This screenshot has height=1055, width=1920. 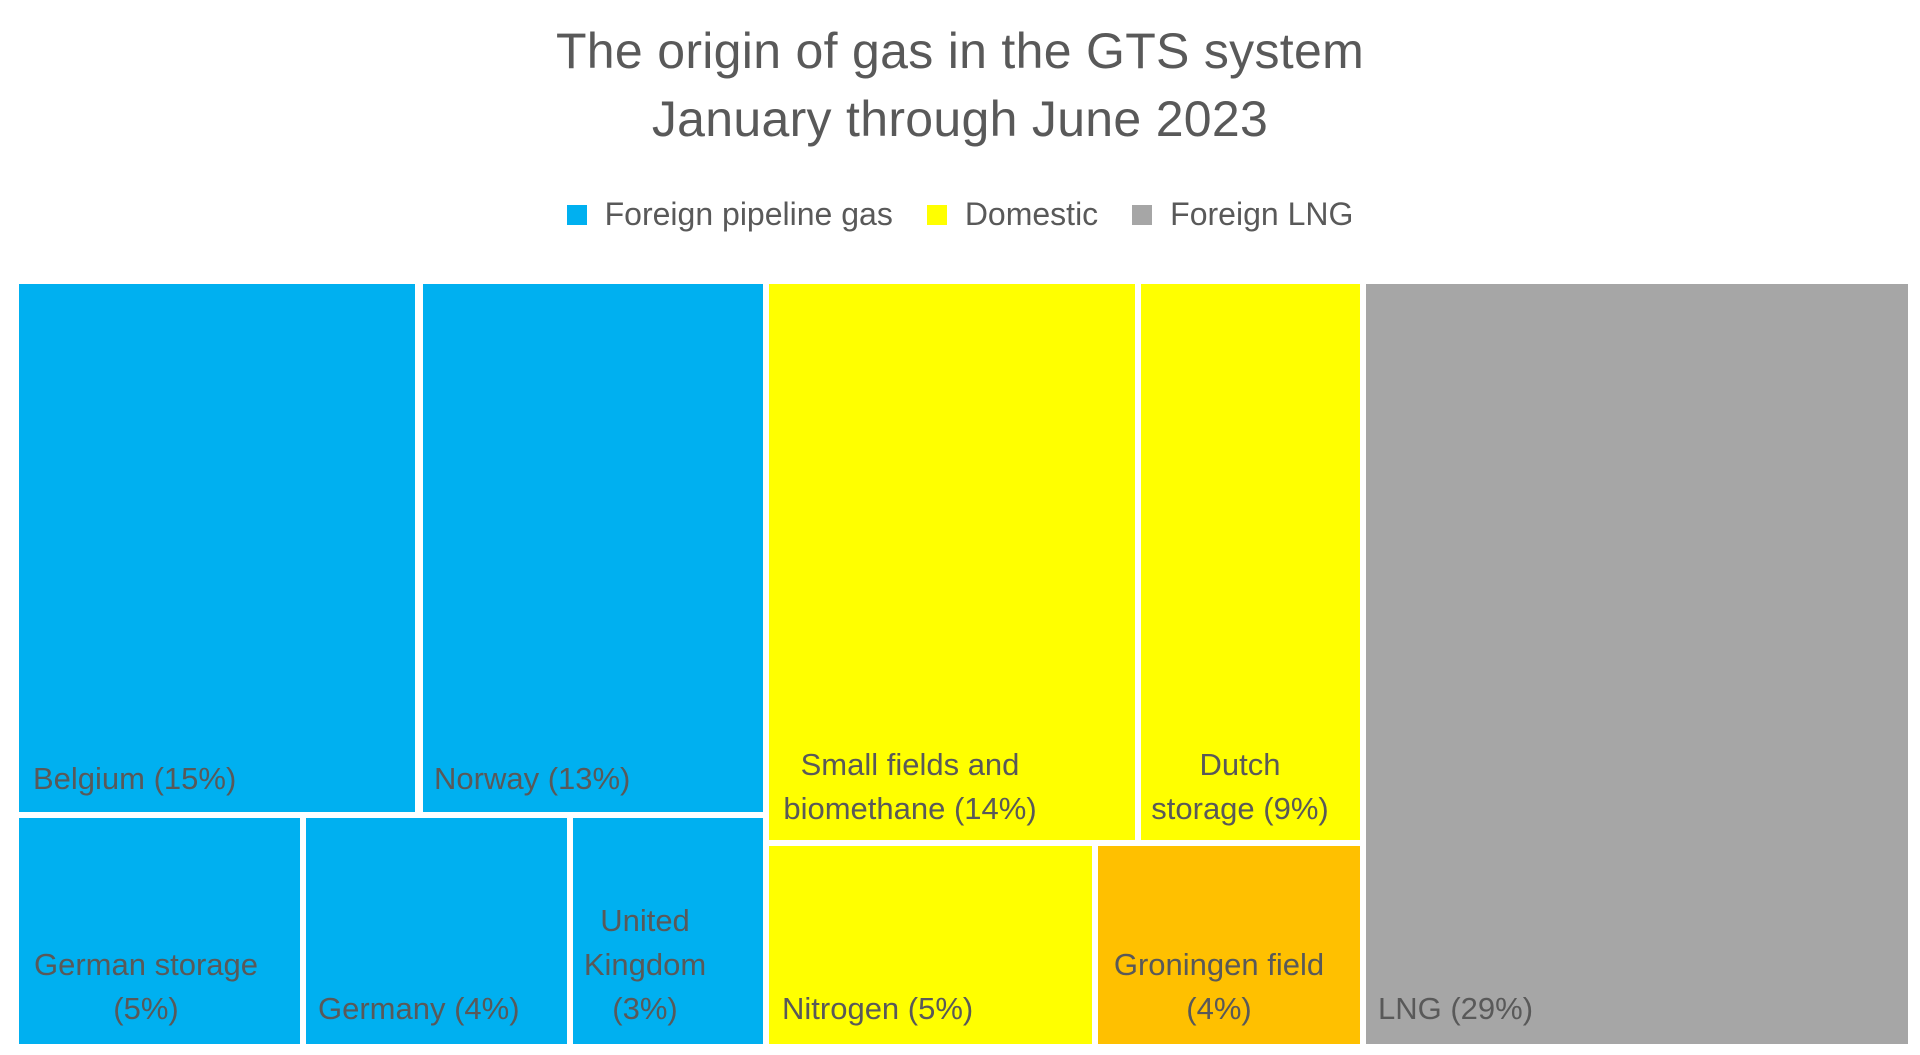 I want to click on treemap-label-lng: LNG (29%), so click(x=1455, y=1008).